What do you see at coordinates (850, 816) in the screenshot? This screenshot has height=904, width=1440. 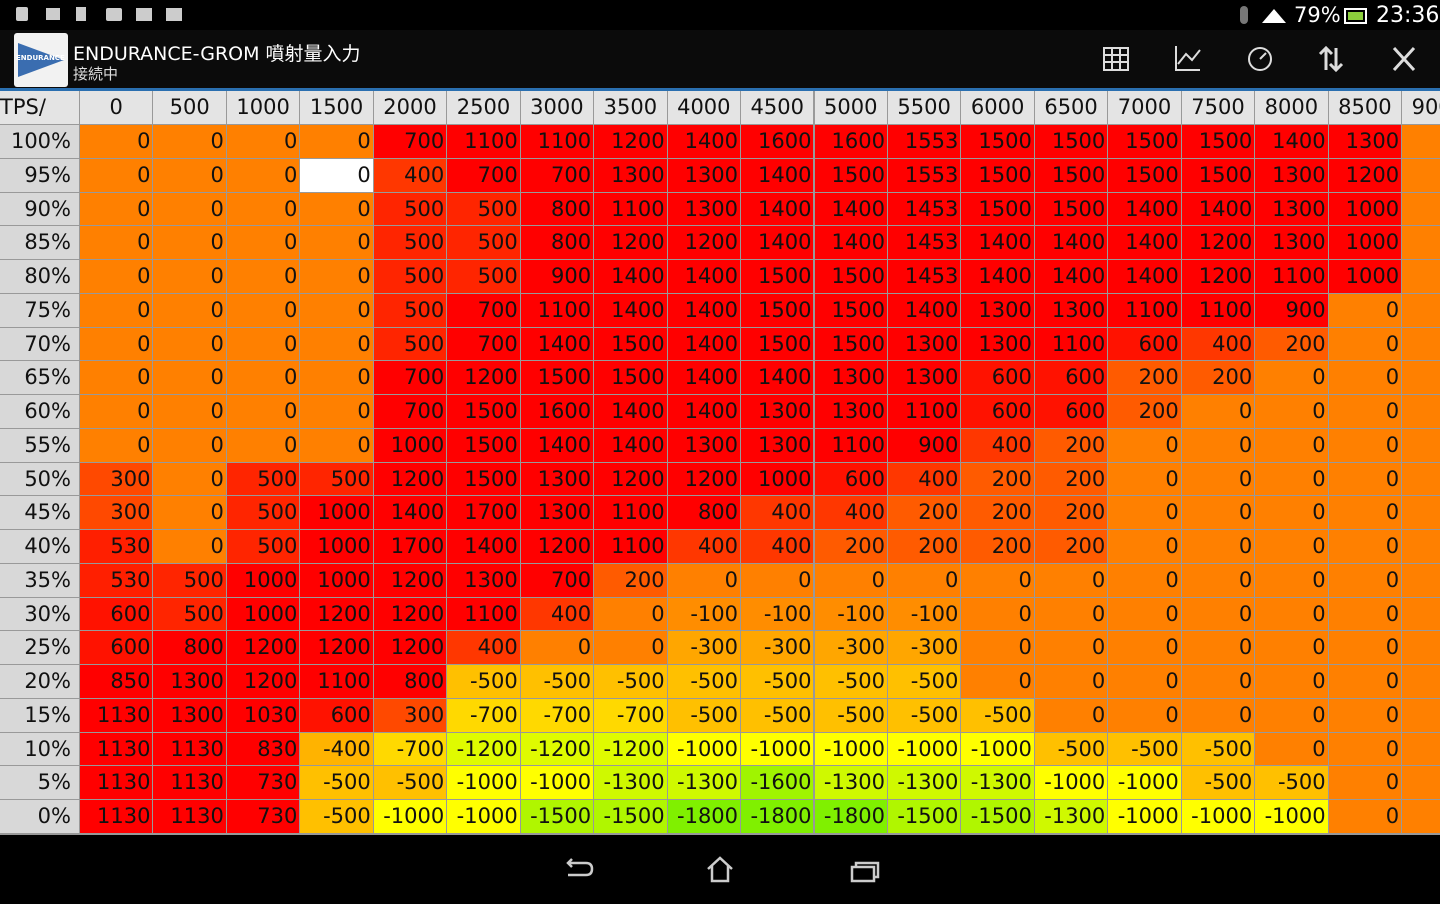 I see `table-cell: -1800` at bounding box center [850, 816].